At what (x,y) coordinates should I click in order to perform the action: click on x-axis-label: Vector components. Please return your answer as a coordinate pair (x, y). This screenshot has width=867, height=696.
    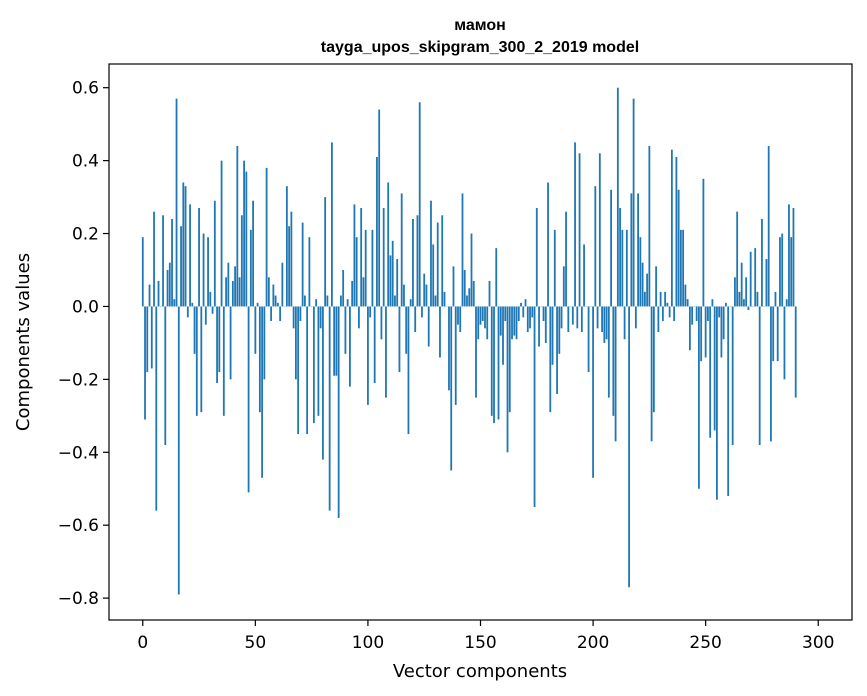
    Looking at the image, I should click on (480, 671).